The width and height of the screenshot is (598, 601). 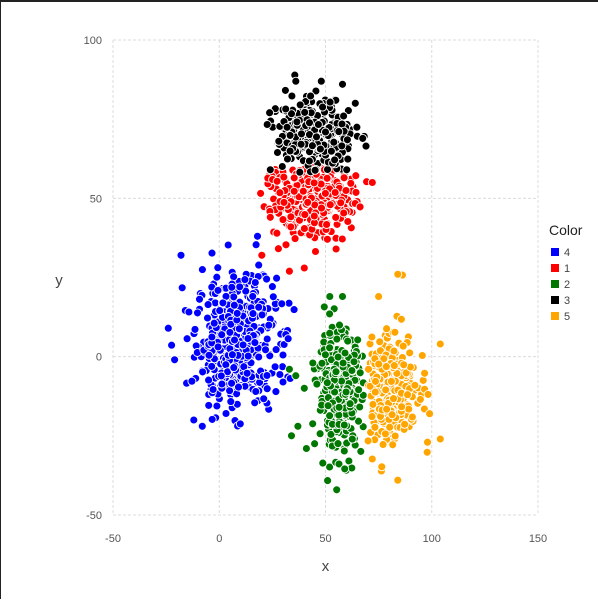 What do you see at coordinates (316, 123) in the screenshot?
I see `series-3-points` at bounding box center [316, 123].